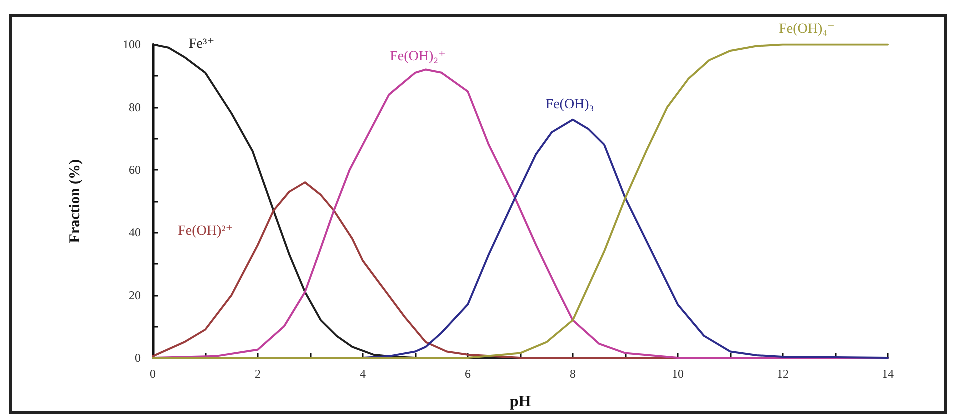 The height and width of the screenshot is (415, 956). I want to click on series-label: Fe(OH)²⁺, so click(206, 232).